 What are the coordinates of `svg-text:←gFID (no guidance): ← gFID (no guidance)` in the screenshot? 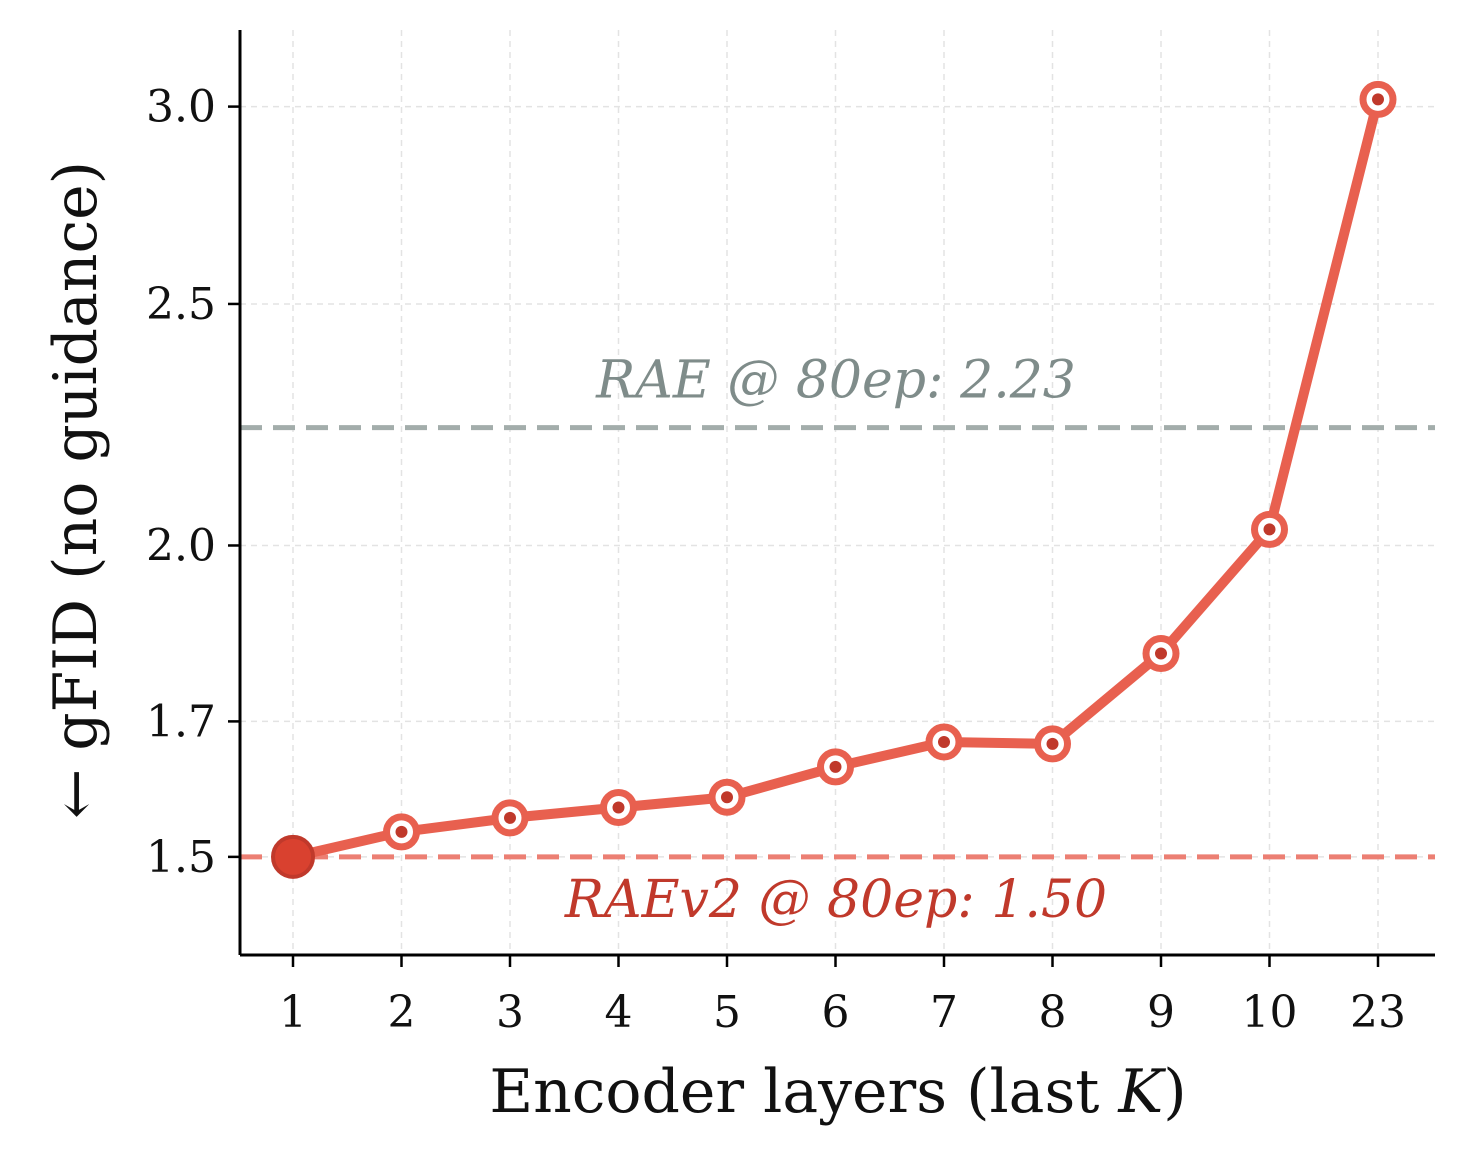 It's located at (76, 490).